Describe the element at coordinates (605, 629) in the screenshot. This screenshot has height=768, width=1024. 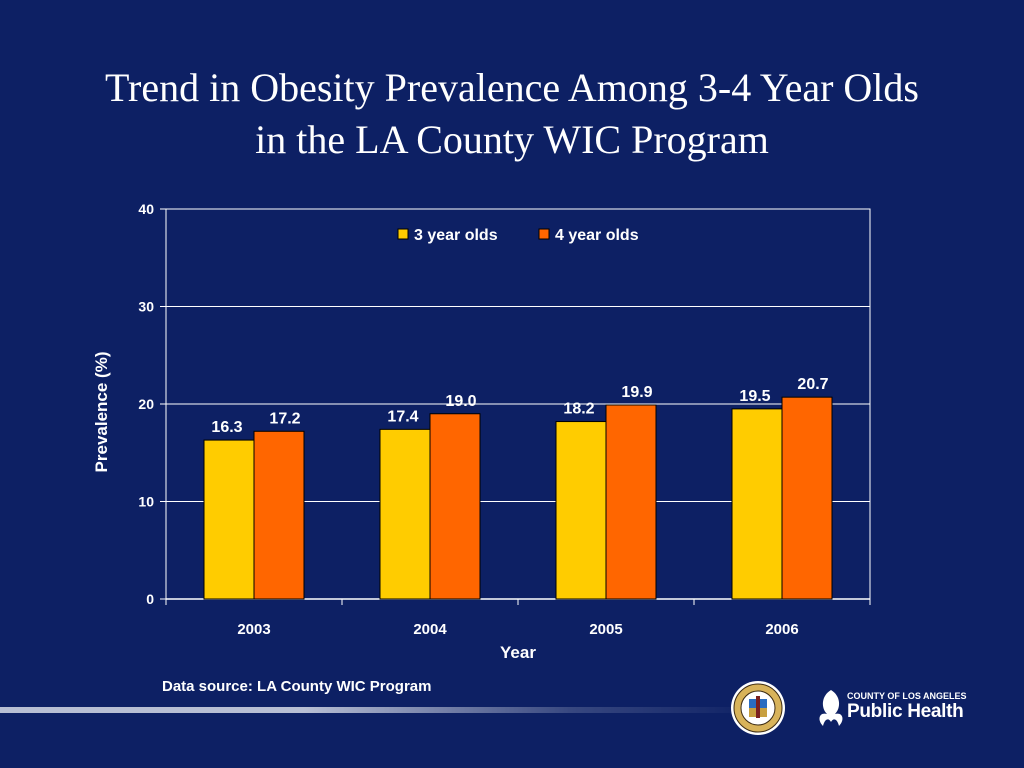
I see `x-tick-label: 2005` at that location.